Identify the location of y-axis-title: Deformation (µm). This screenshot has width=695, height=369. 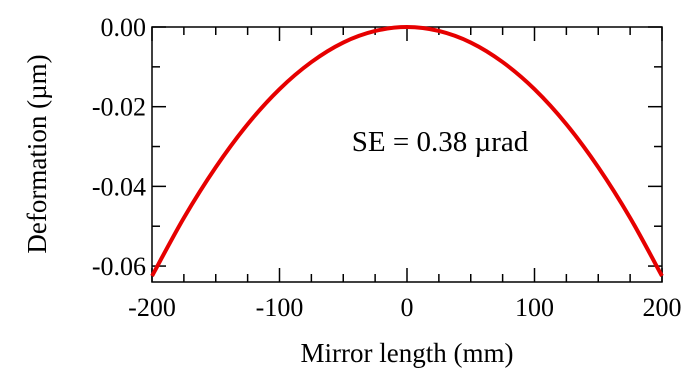
(37, 153).